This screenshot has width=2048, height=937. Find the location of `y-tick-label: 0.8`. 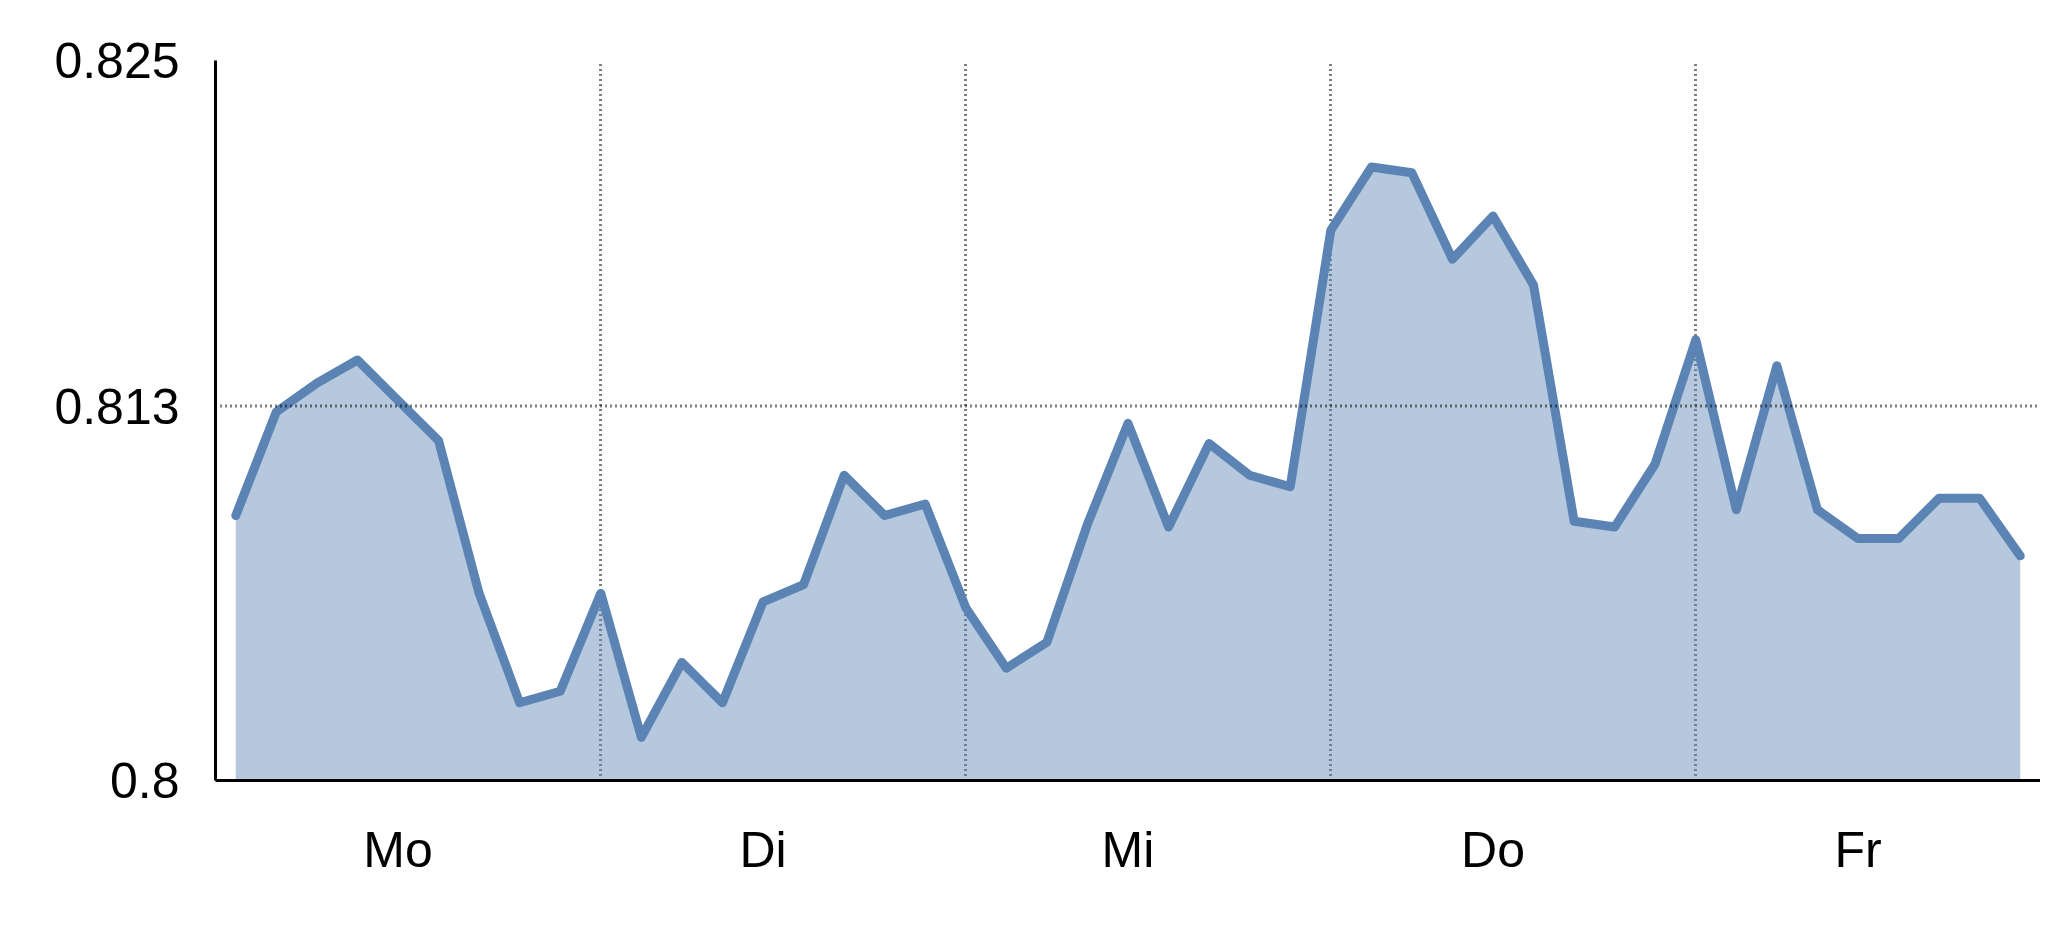

y-tick-label: 0.8 is located at coordinates (144, 781).